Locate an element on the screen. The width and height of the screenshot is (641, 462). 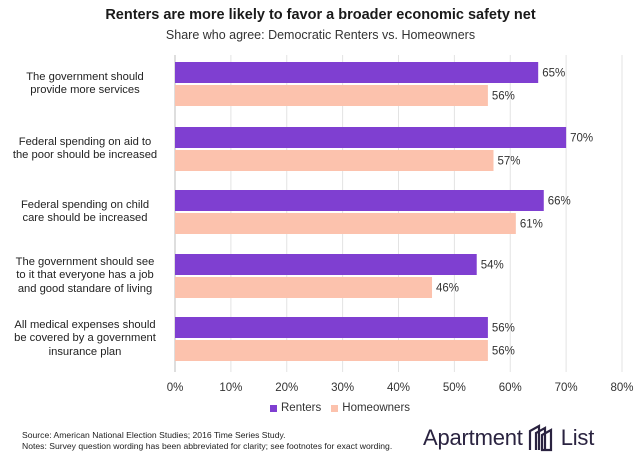
legend-label-homeowners: Homeowners is located at coordinates (376, 408).